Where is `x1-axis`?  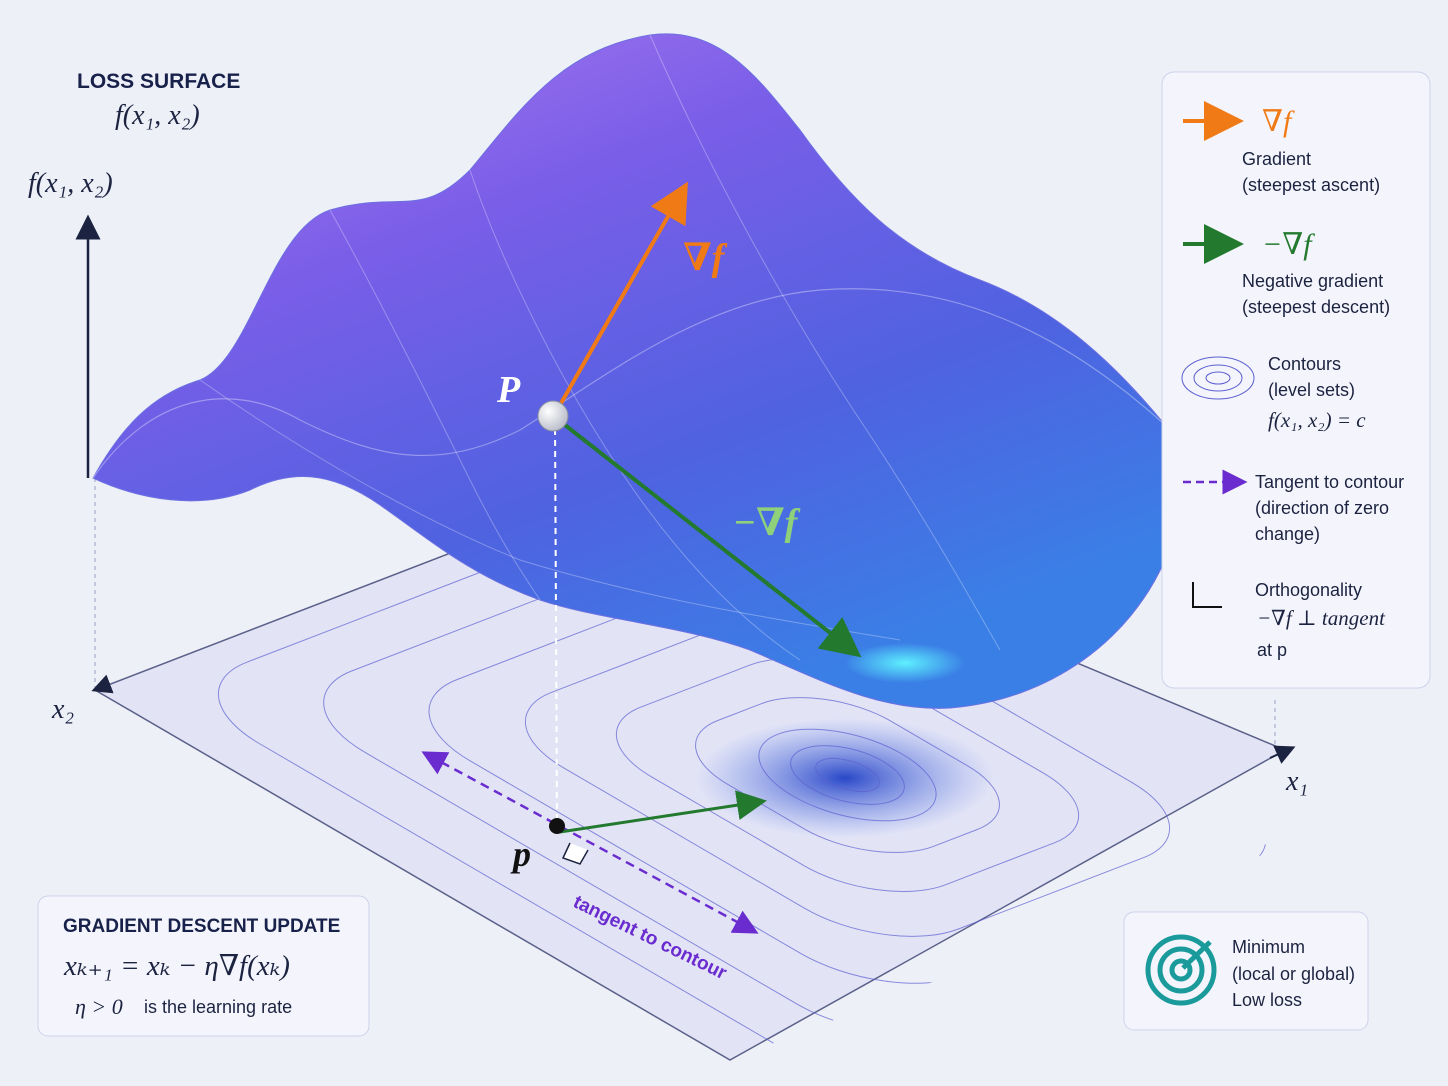
x1-axis is located at coordinates (1282, 754).